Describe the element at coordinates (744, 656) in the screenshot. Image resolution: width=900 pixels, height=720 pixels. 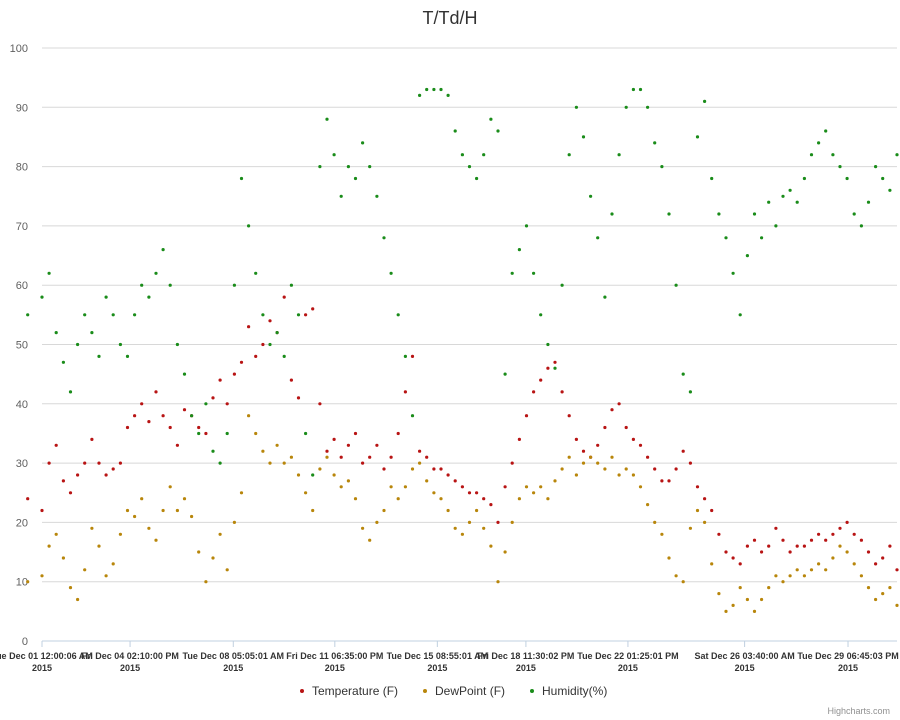
I see `x-tick-label: Sat Dec 26 03:40:00 AM` at that location.